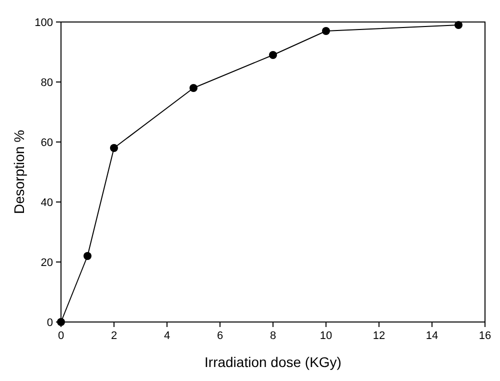  I want to click on x-tick-label: 12, so click(379, 336).